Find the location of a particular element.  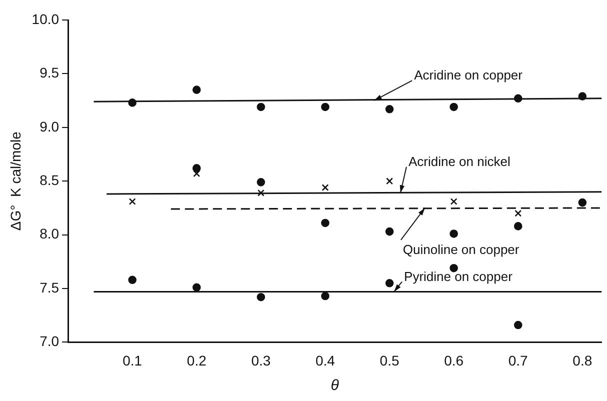

annotation: Acridine on copper is located at coordinates (469, 75).